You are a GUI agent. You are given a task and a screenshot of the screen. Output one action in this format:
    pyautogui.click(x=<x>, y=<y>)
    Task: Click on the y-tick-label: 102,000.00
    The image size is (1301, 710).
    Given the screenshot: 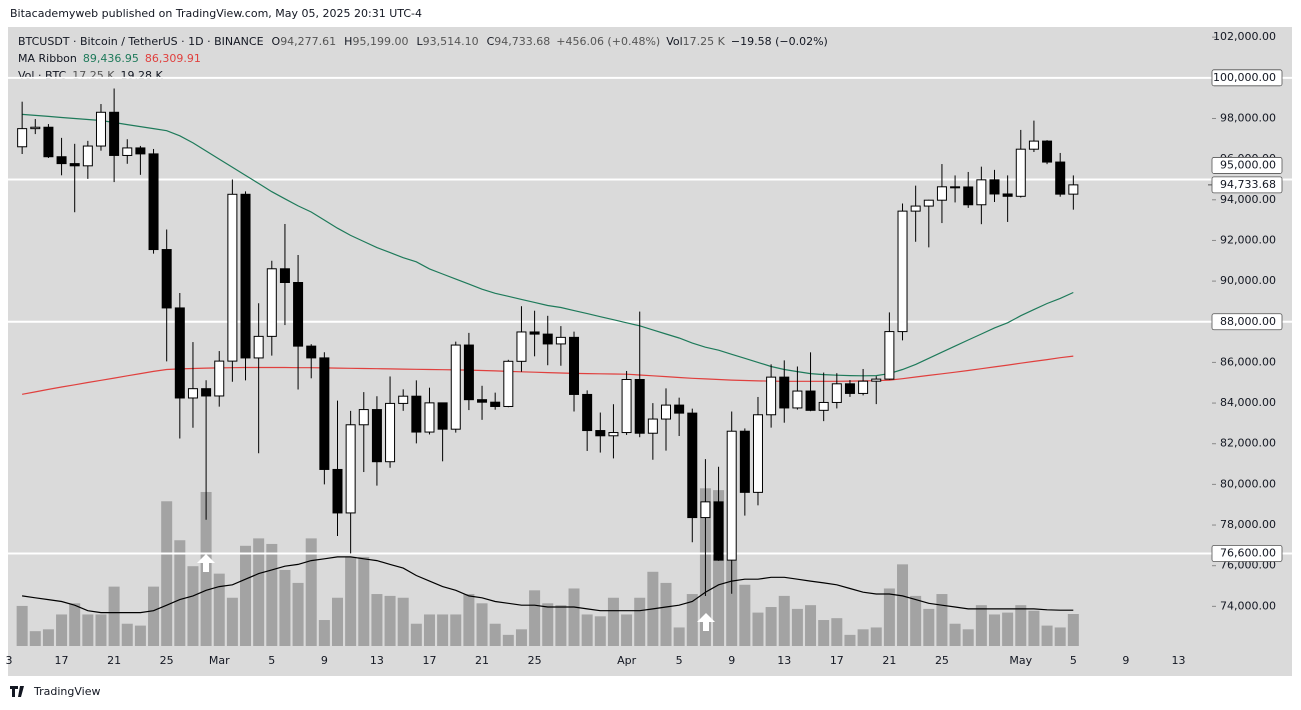 What is the action you would take?
    pyautogui.click(x=1244, y=36)
    